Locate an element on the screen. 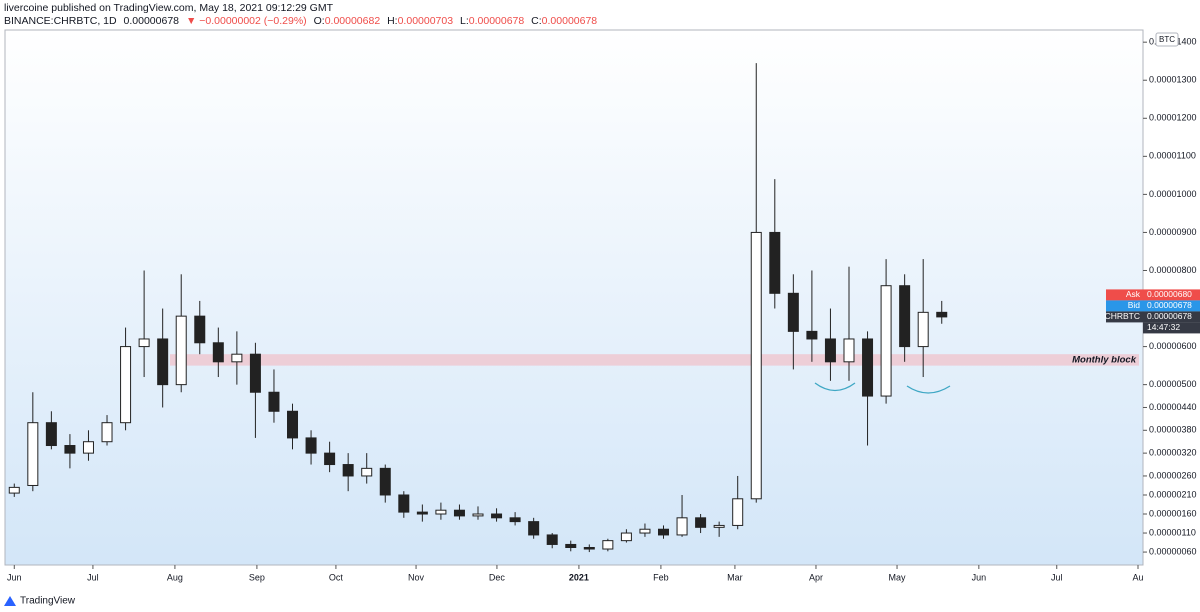  x-tick-label: Feb is located at coordinates (661, 577).